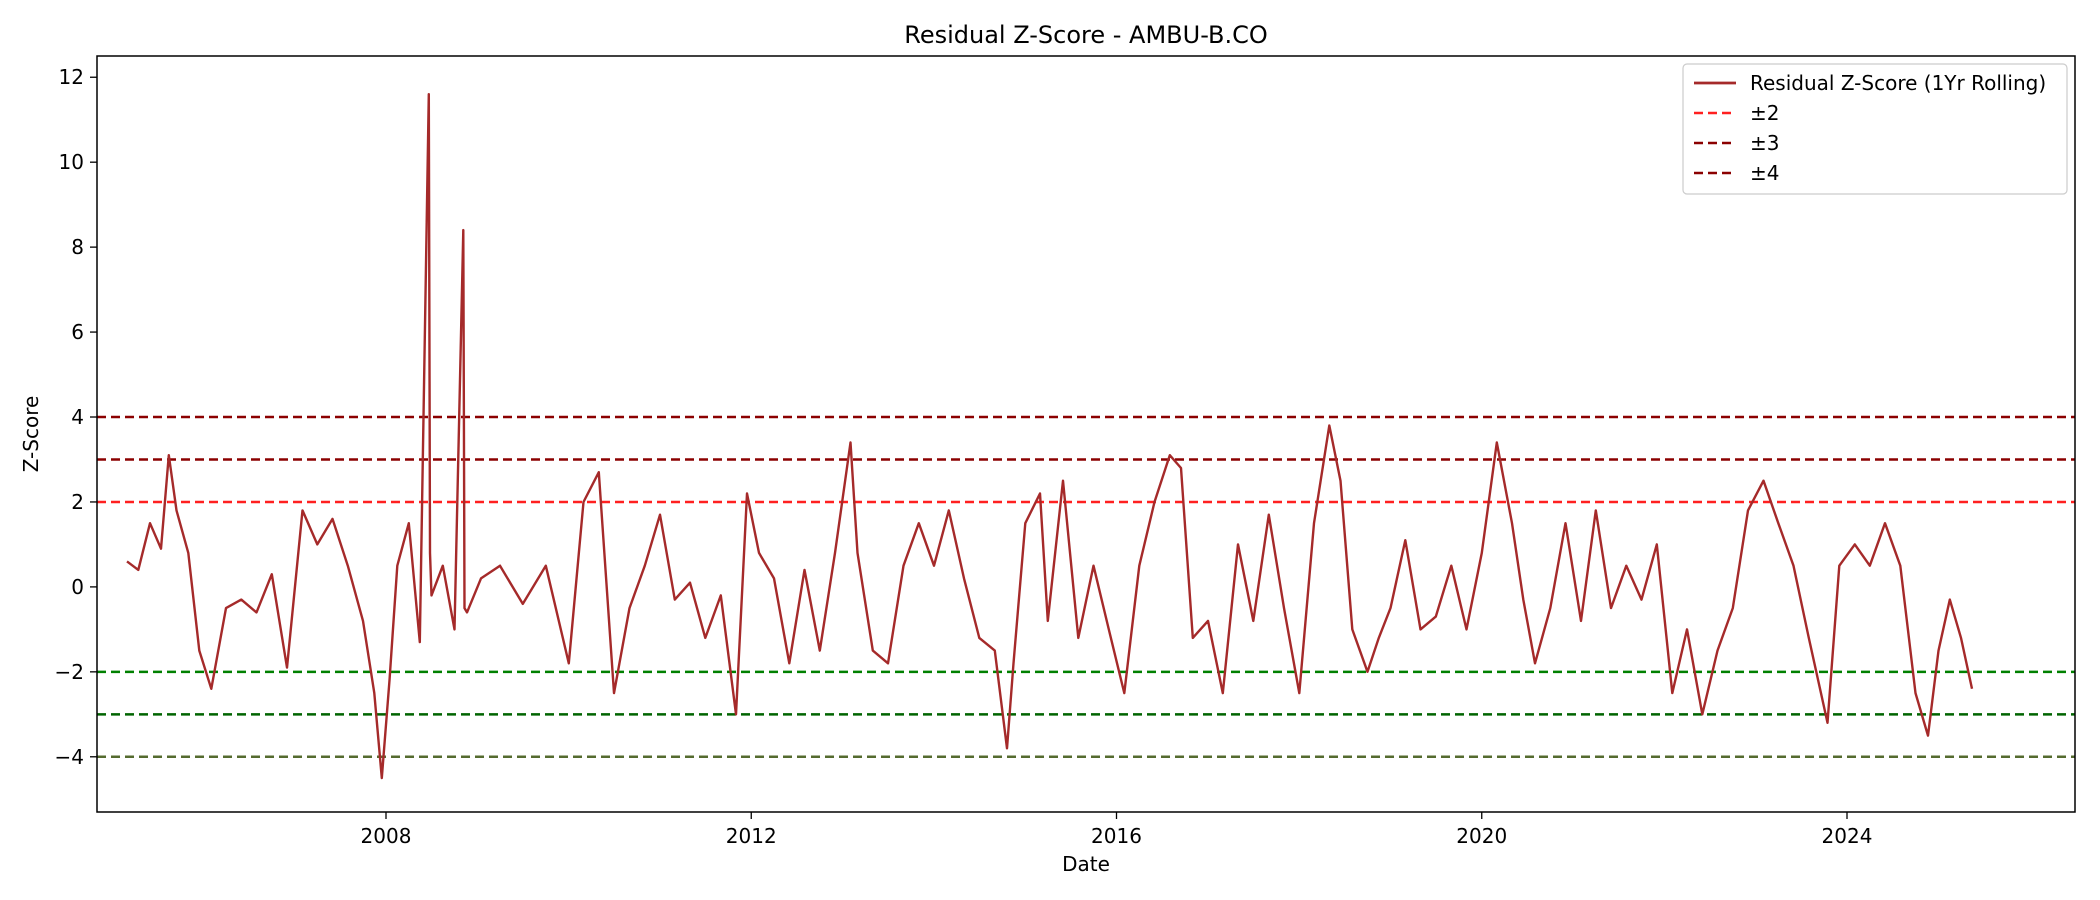 This screenshot has height=900, width=2100. I want to click on legend-label-pm4: ±4, so click(1764, 173).